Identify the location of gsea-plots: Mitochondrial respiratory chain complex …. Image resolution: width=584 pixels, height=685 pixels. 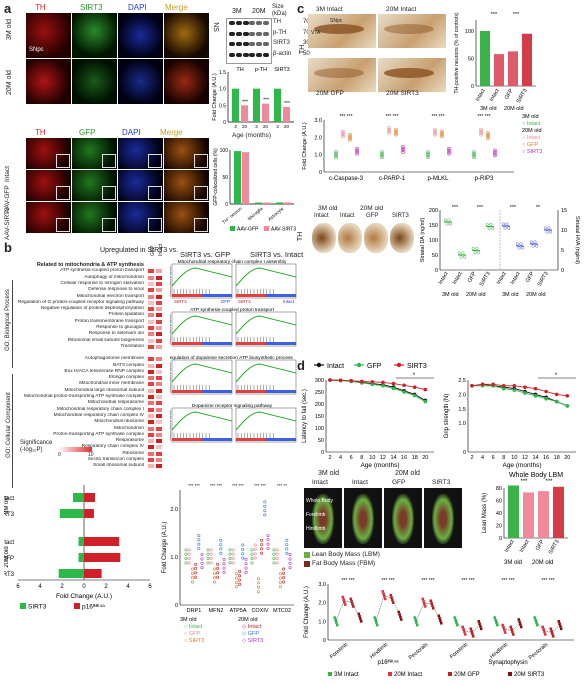
(233, 351).